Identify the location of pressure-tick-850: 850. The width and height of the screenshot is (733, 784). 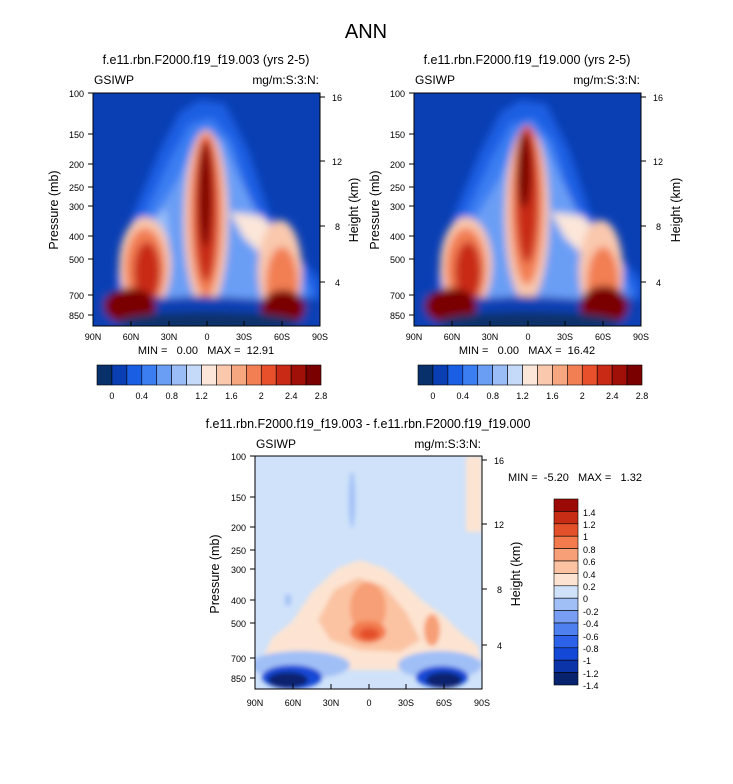
(402, 316).